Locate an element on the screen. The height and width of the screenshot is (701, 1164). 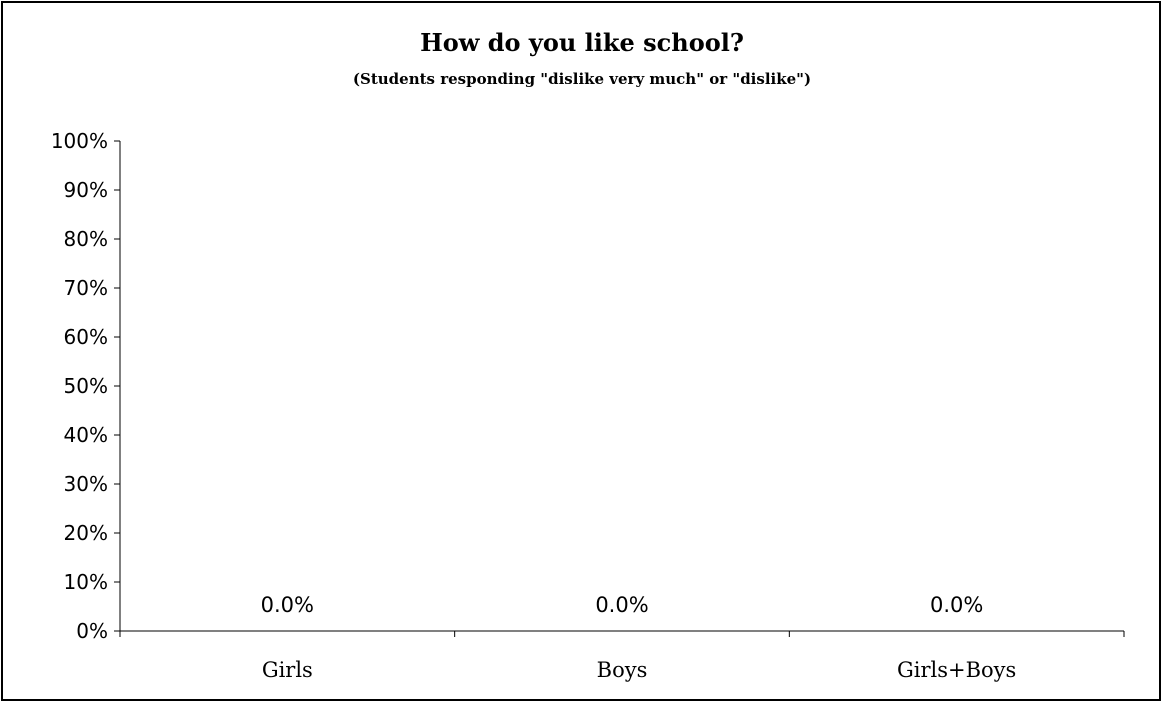
y-tick-label: 70% is located at coordinates (86, 288).